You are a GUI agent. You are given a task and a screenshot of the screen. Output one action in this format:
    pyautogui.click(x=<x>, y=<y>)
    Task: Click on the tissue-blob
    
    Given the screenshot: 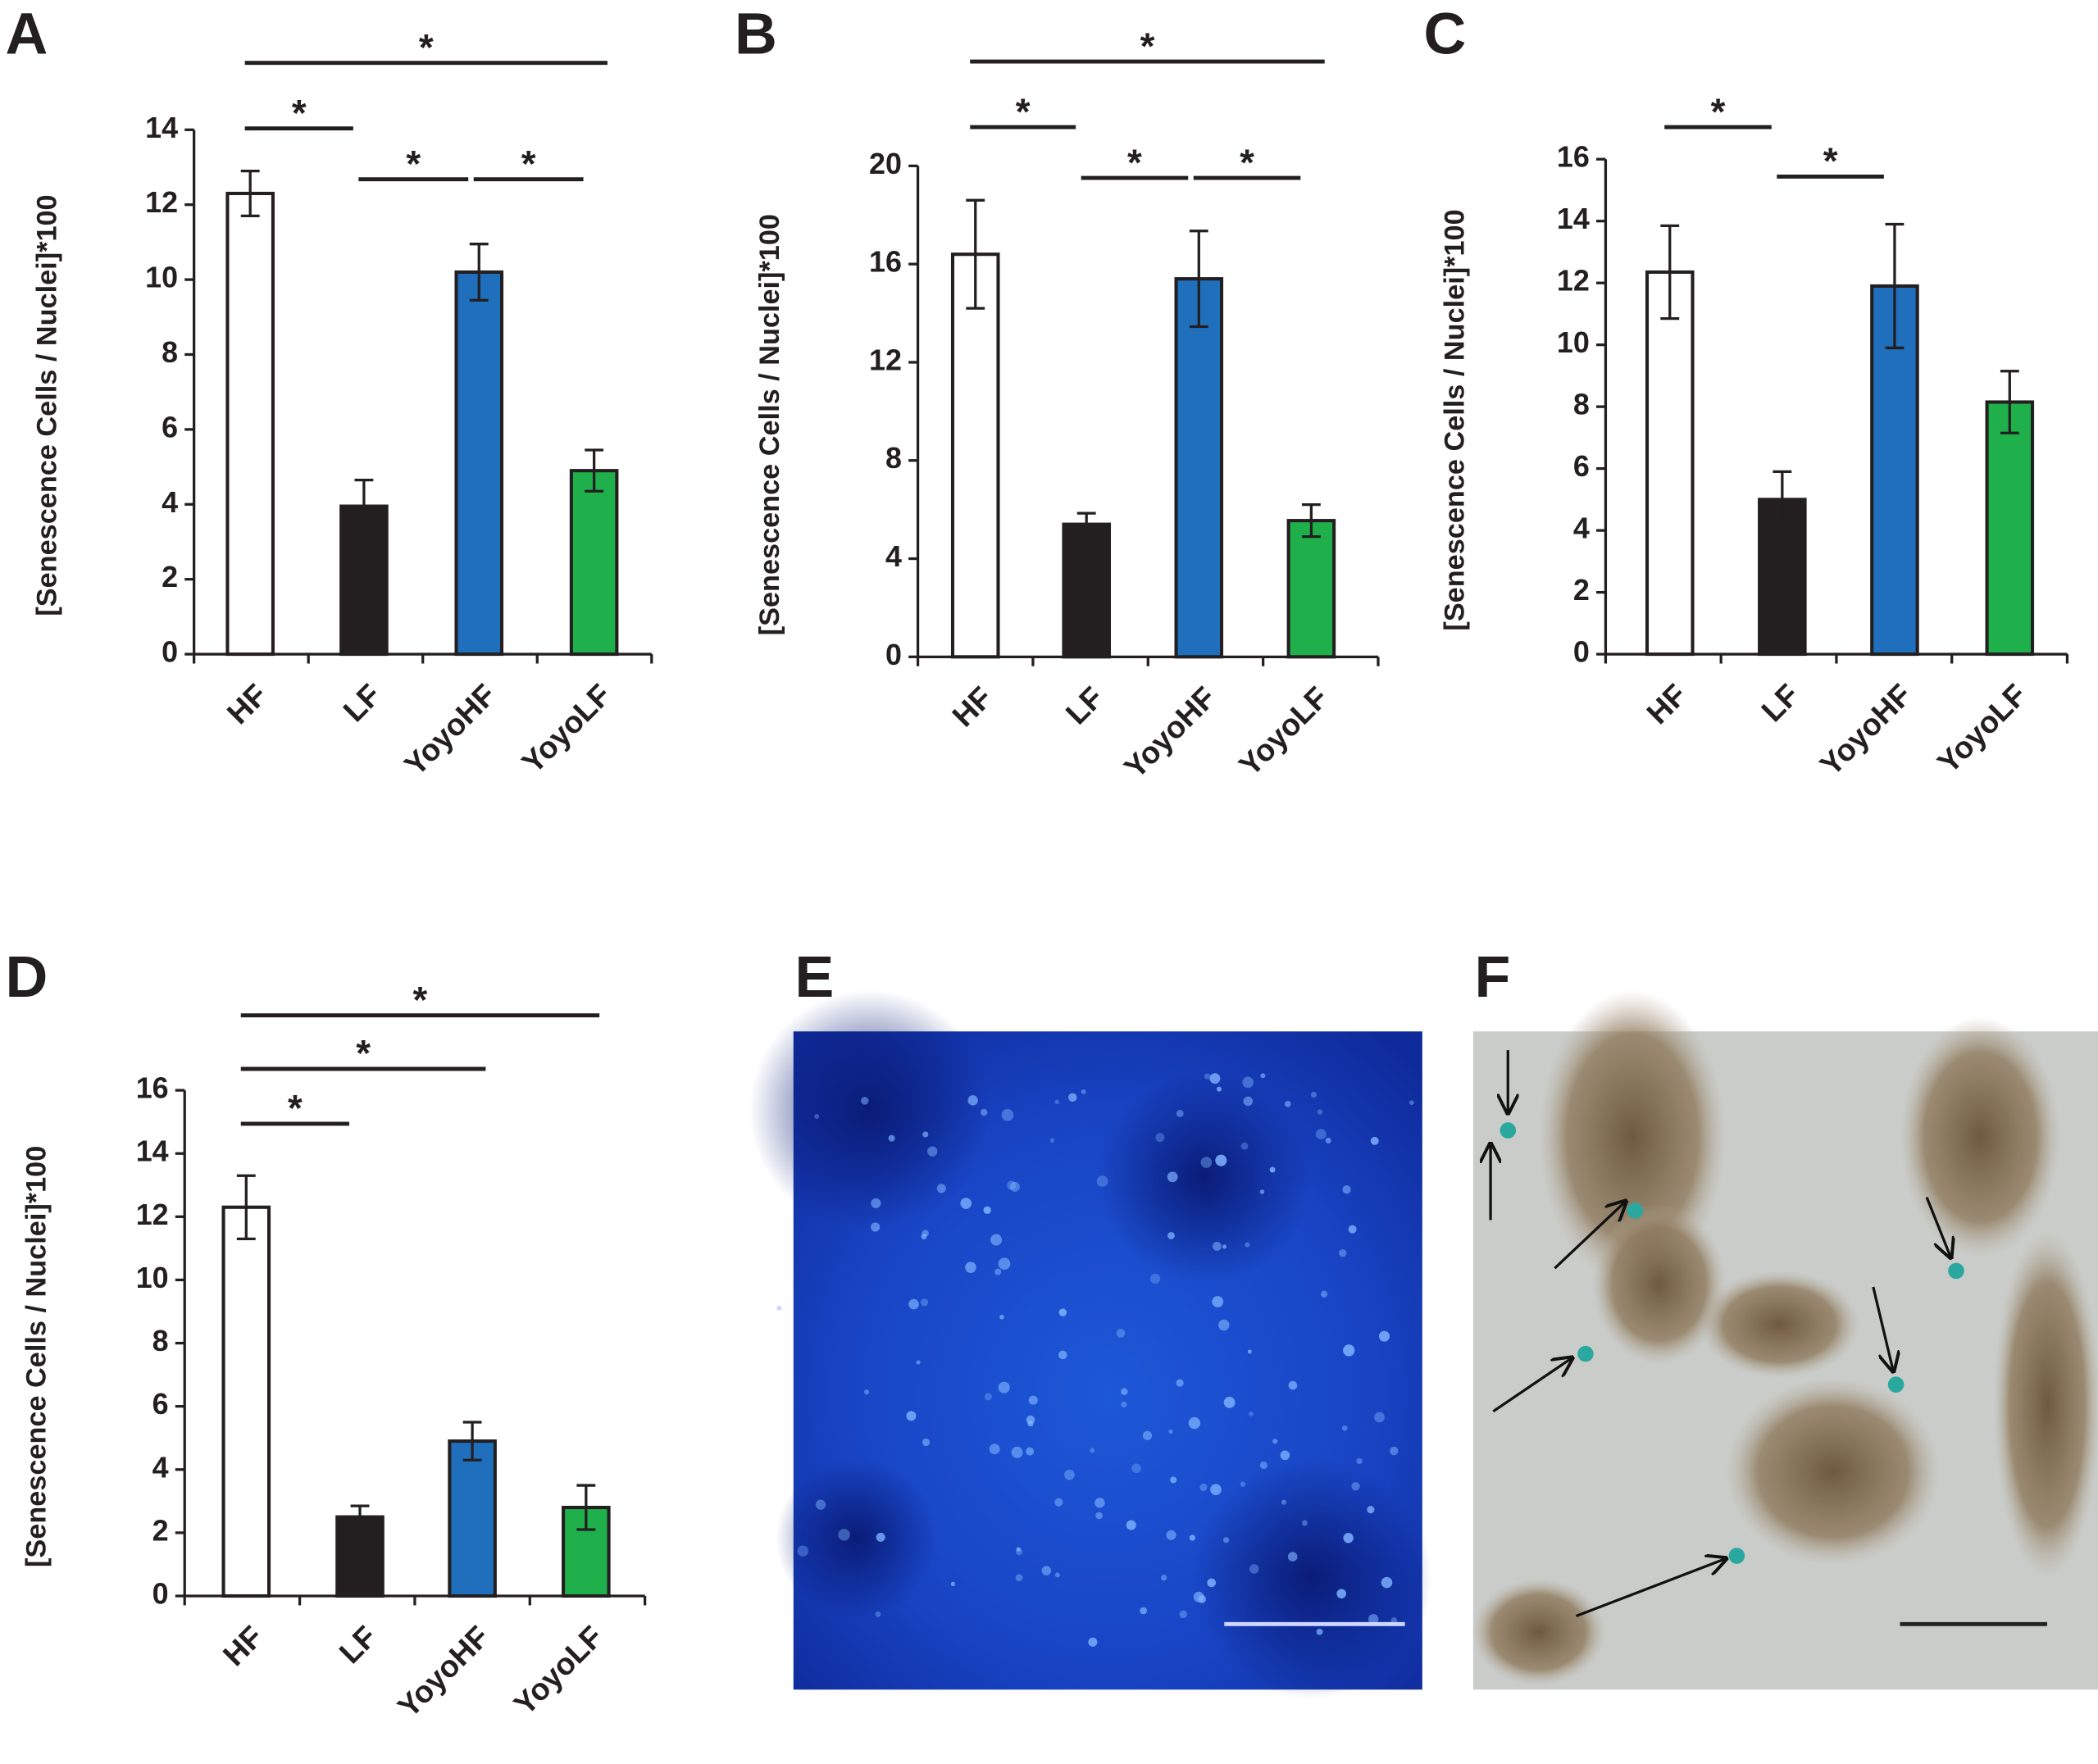 What is the action you would take?
    pyautogui.click(x=2045, y=1404)
    